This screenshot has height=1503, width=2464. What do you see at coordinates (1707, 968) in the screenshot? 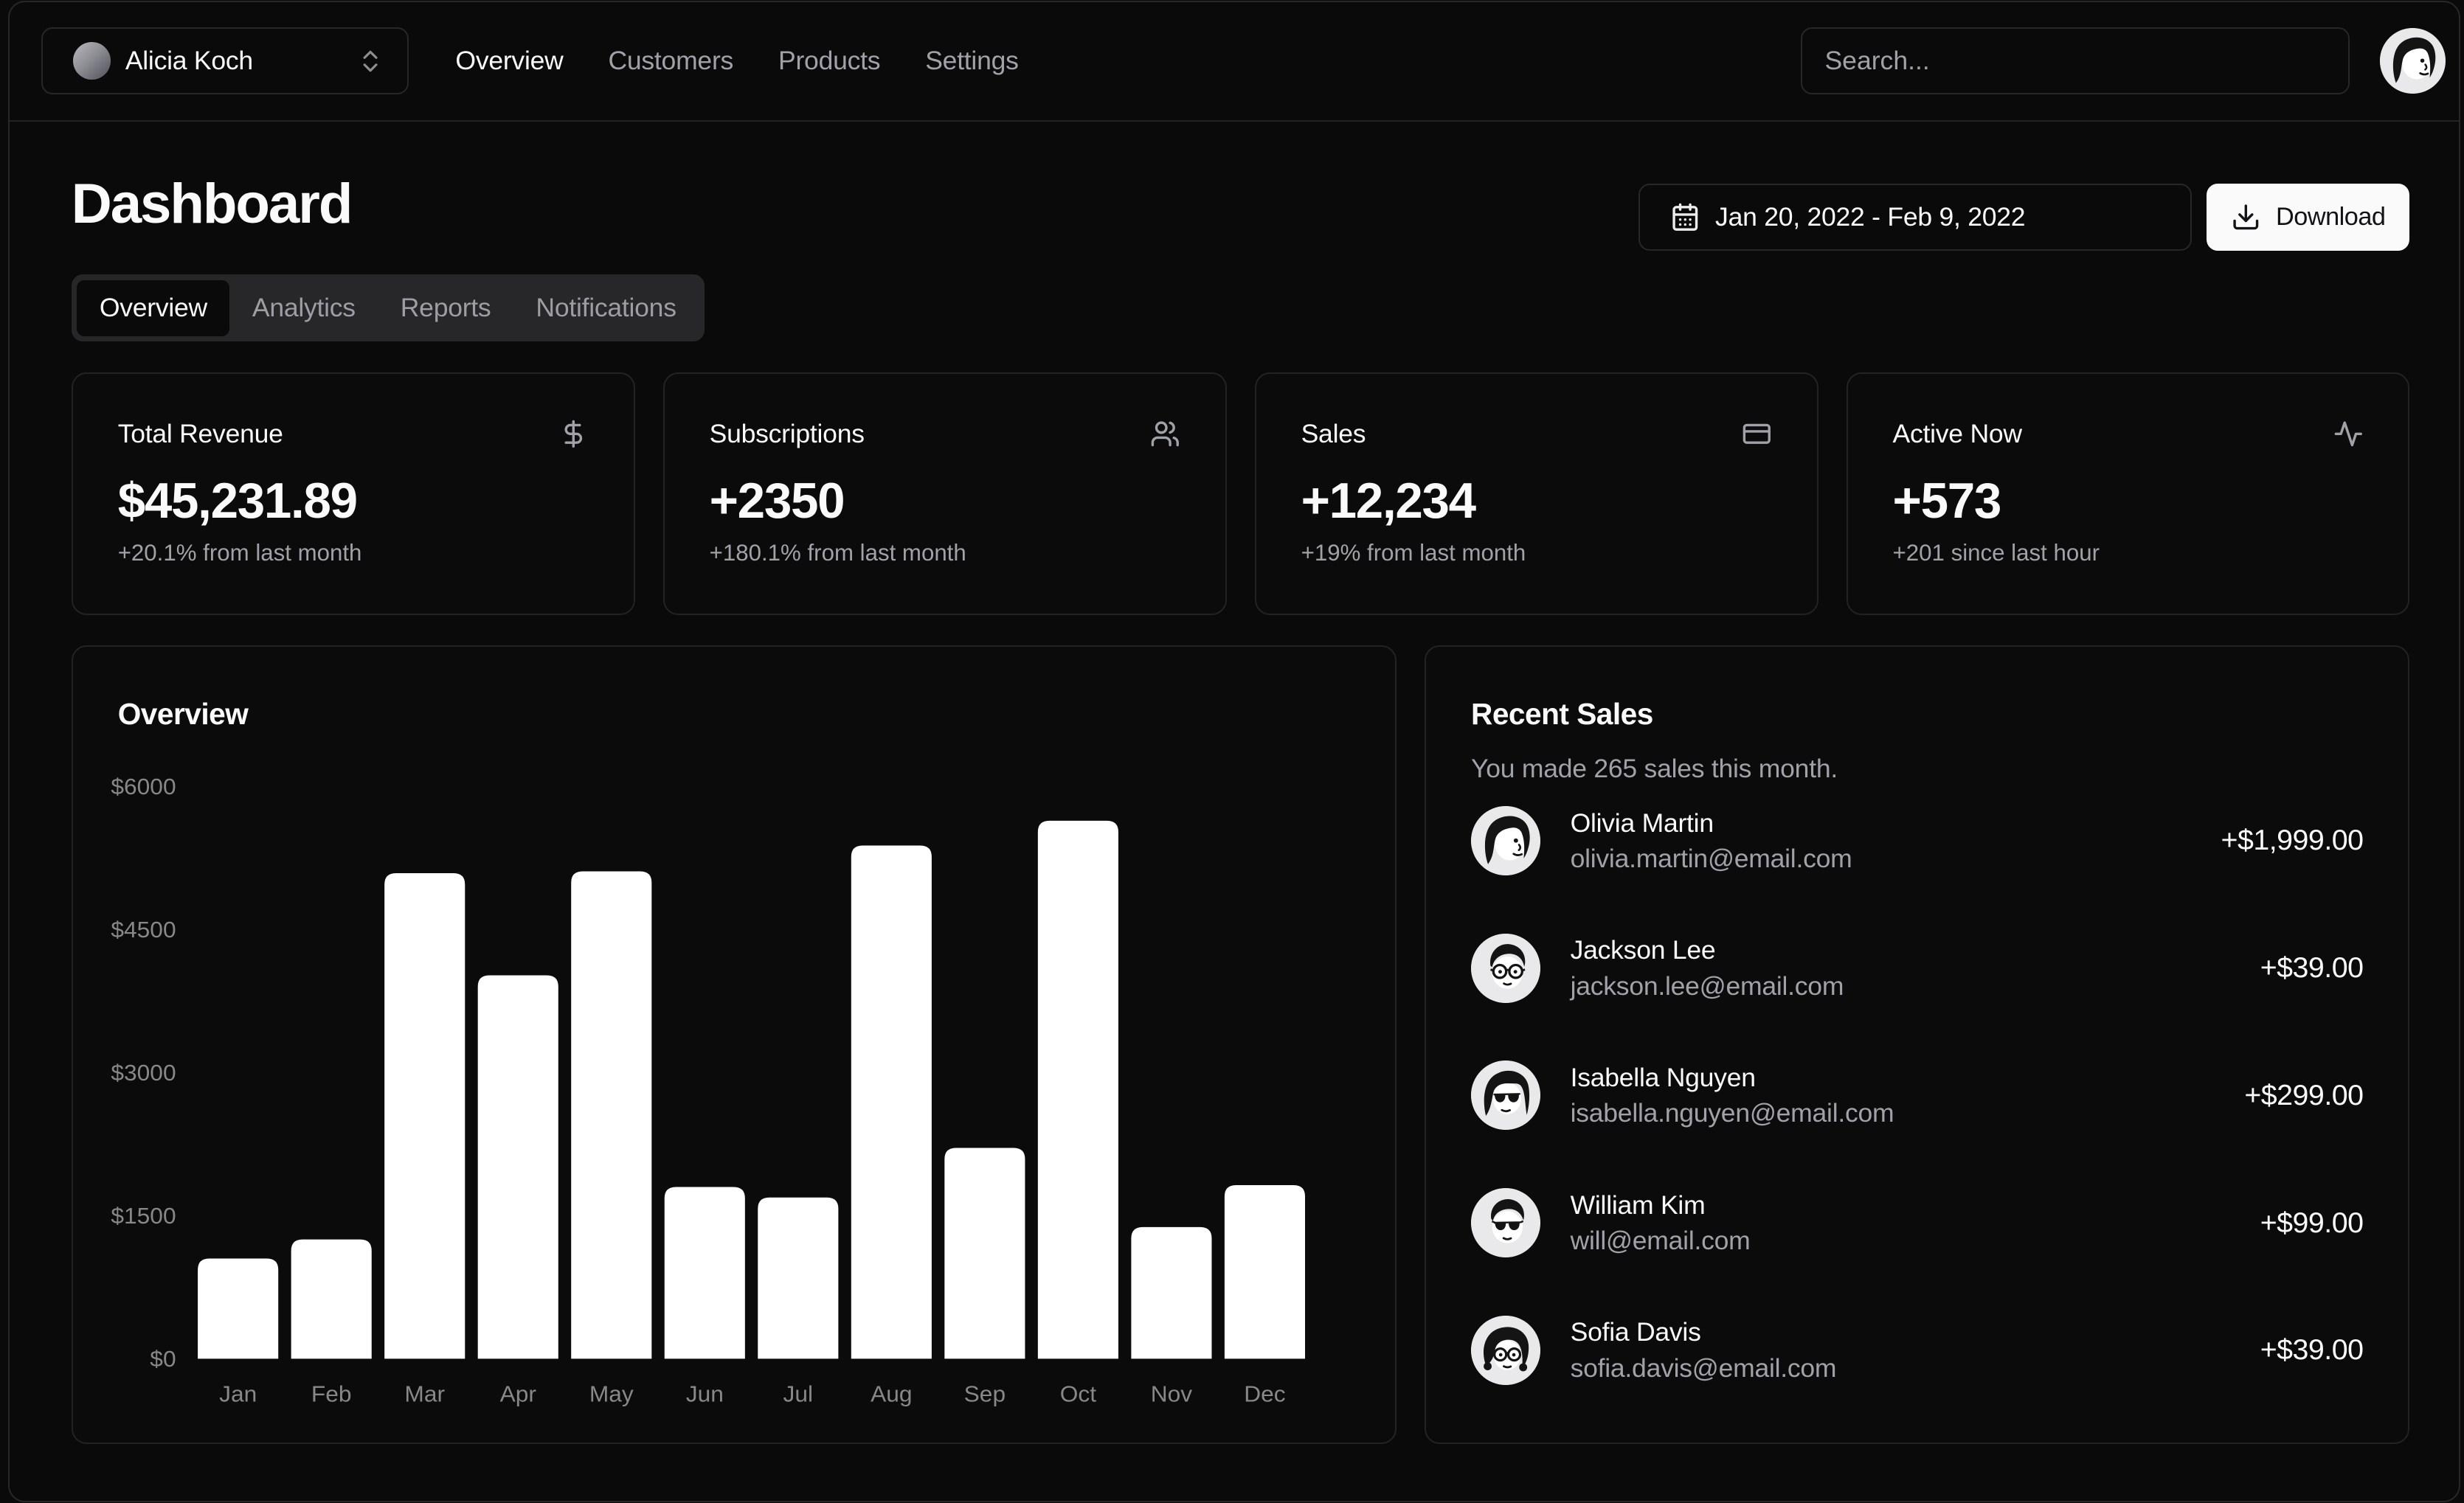
I see `customer-info: Jackson Lee jackson.lee@email.com` at bounding box center [1707, 968].